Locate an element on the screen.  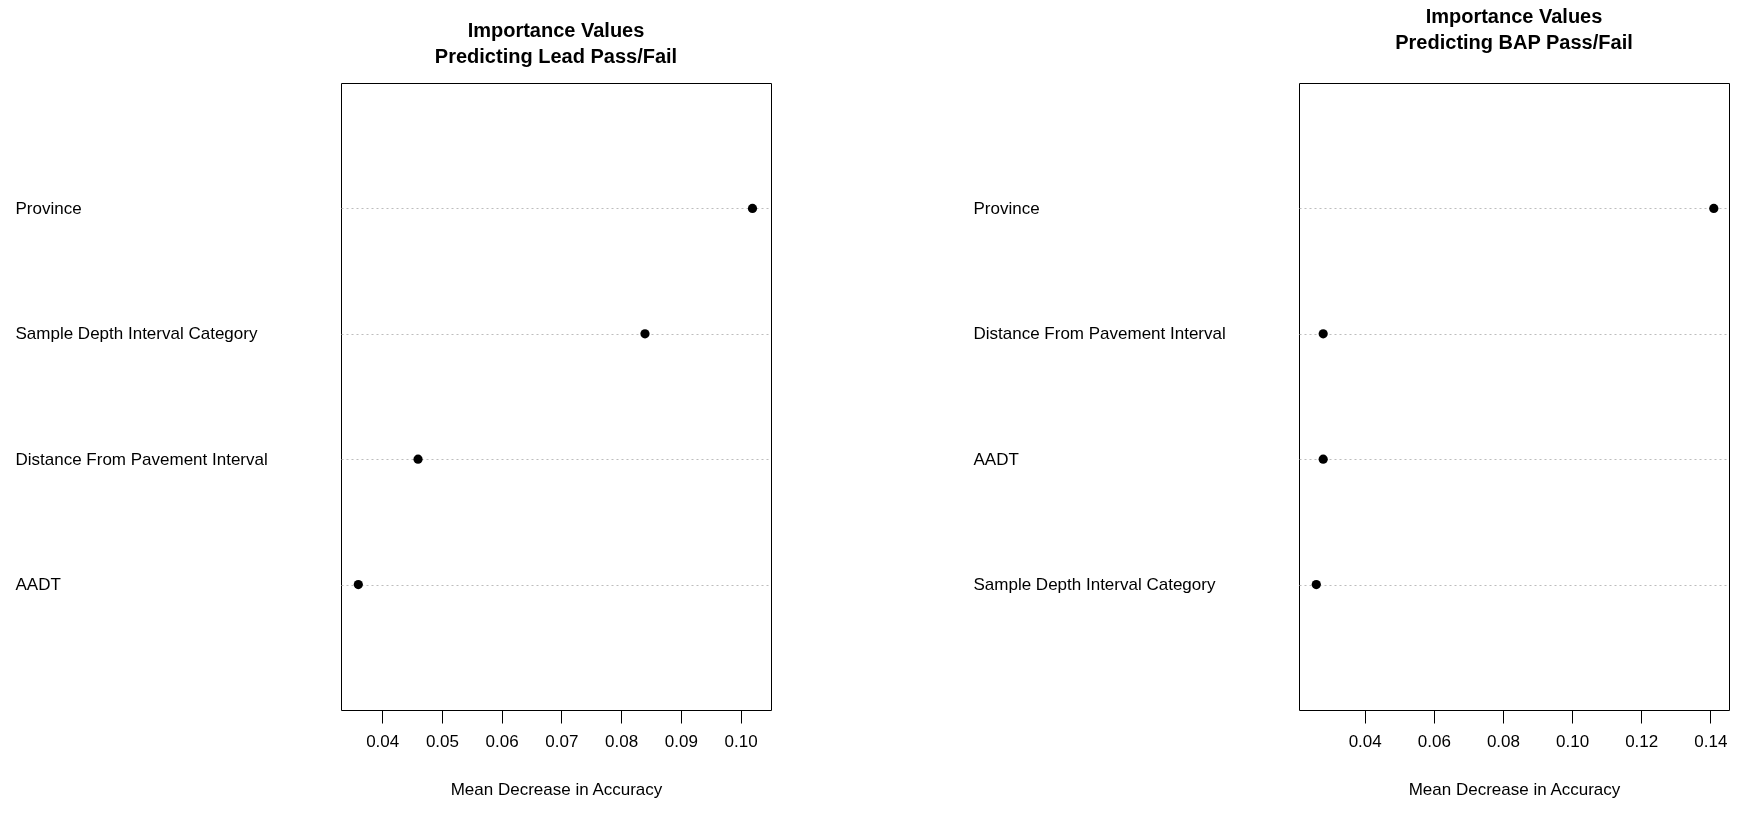
x-tick-label: 0.09 is located at coordinates (681, 741).